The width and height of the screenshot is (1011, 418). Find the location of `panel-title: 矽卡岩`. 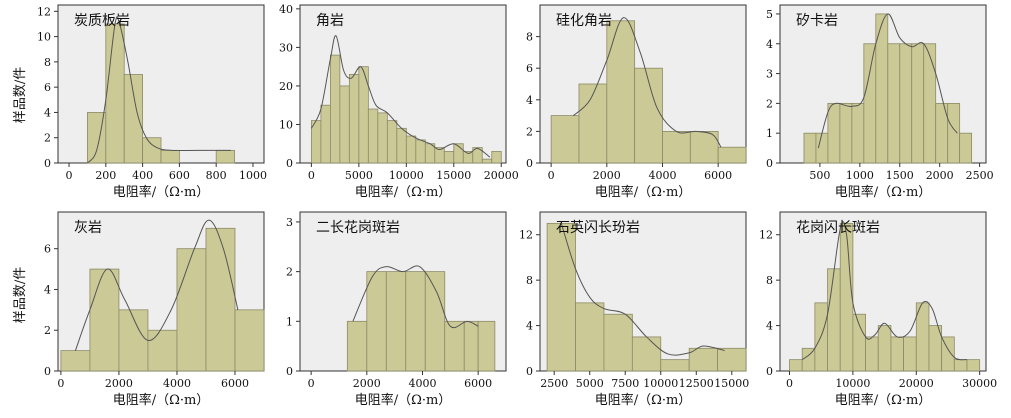

panel-title: 矽卡岩 is located at coordinates (817, 21).